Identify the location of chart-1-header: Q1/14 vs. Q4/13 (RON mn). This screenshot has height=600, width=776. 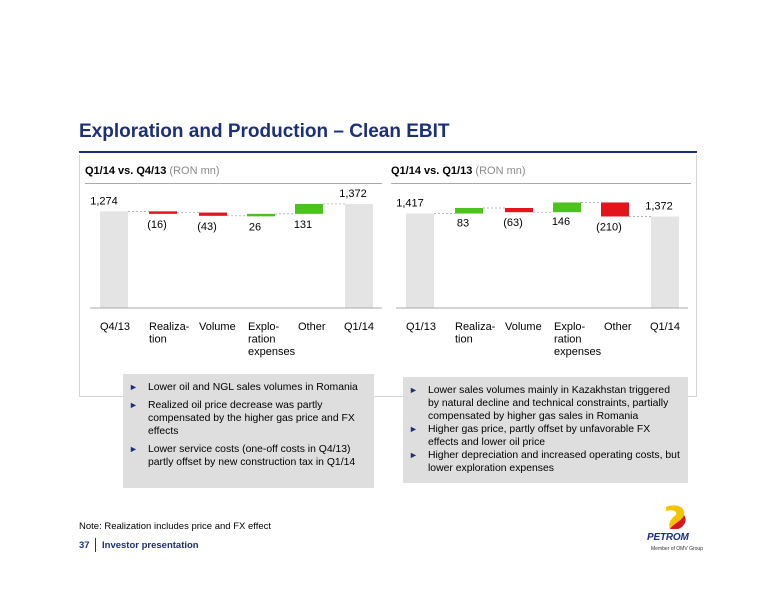
(152, 171).